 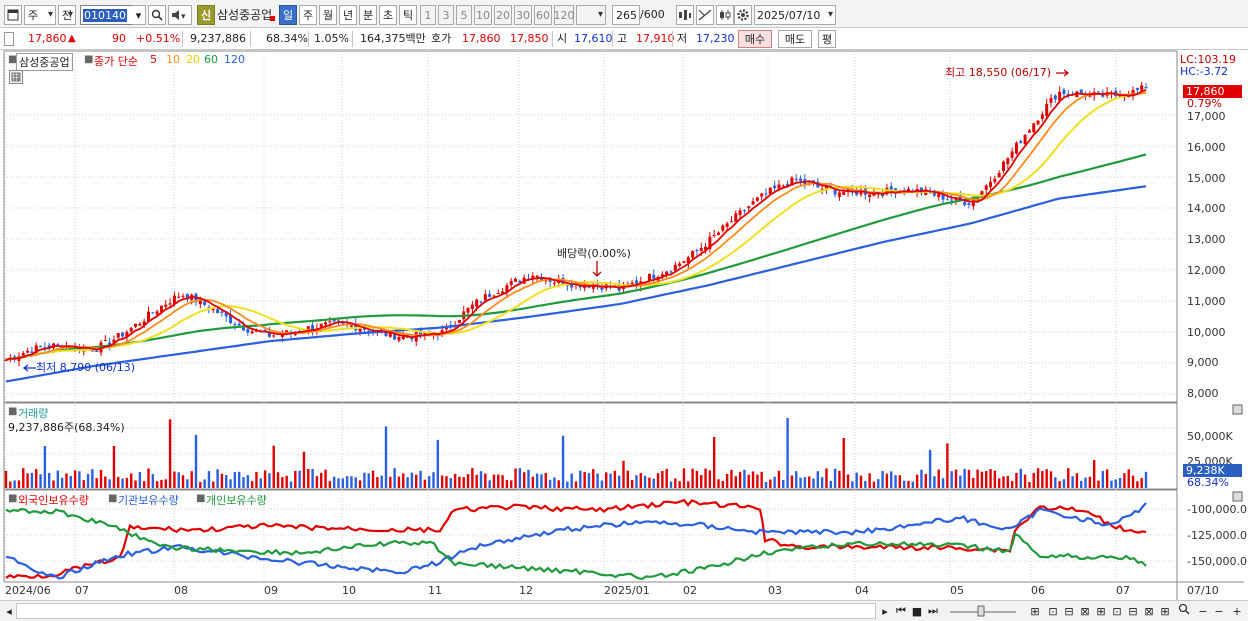 I want to click on period-month: 월, so click(x=328, y=15).